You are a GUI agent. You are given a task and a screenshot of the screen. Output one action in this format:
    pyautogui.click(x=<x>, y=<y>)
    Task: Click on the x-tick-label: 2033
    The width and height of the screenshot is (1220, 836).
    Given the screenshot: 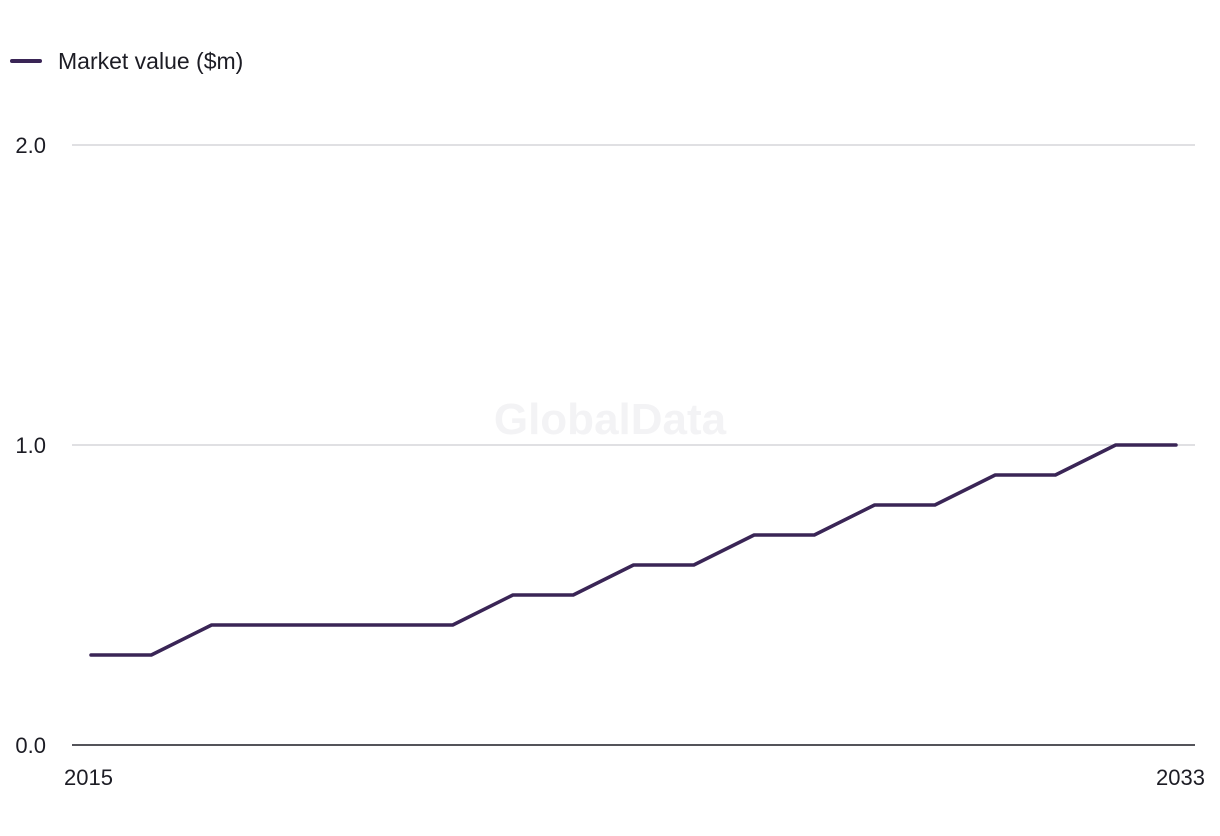 What is the action you would take?
    pyautogui.click(x=1180, y=777)
    